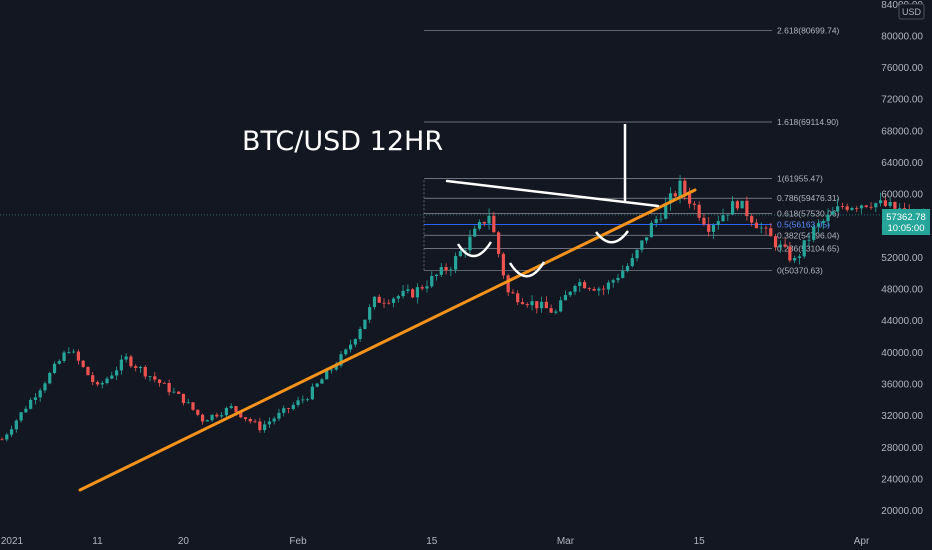 The image size is (932, 550). What do you see at coordinates (902, 68) in the screenshot?
I see `price-tick-label: 76000.00` at bounding box center [902, 68].